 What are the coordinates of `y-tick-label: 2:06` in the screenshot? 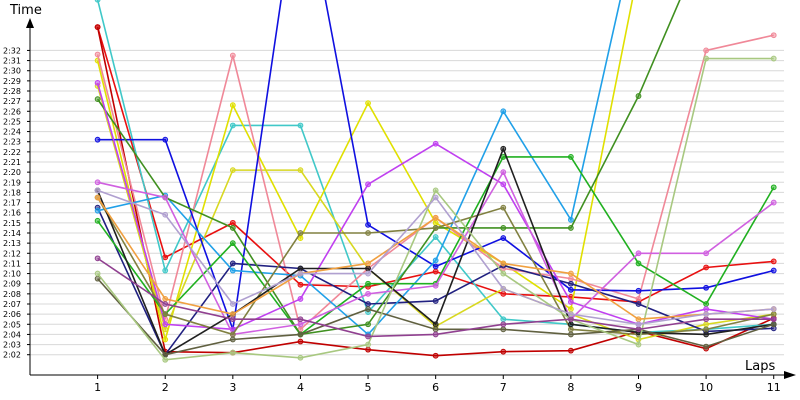 It's located at (12, 314).